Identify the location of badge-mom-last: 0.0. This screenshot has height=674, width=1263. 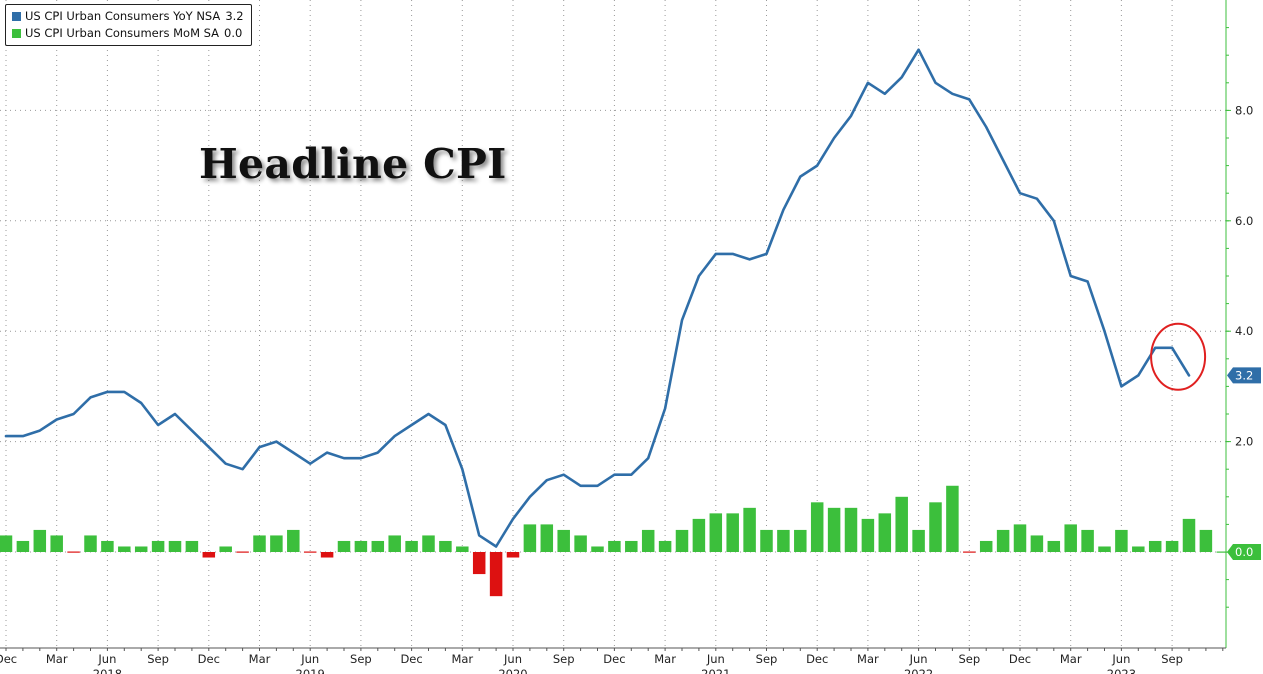
(1244, 552).